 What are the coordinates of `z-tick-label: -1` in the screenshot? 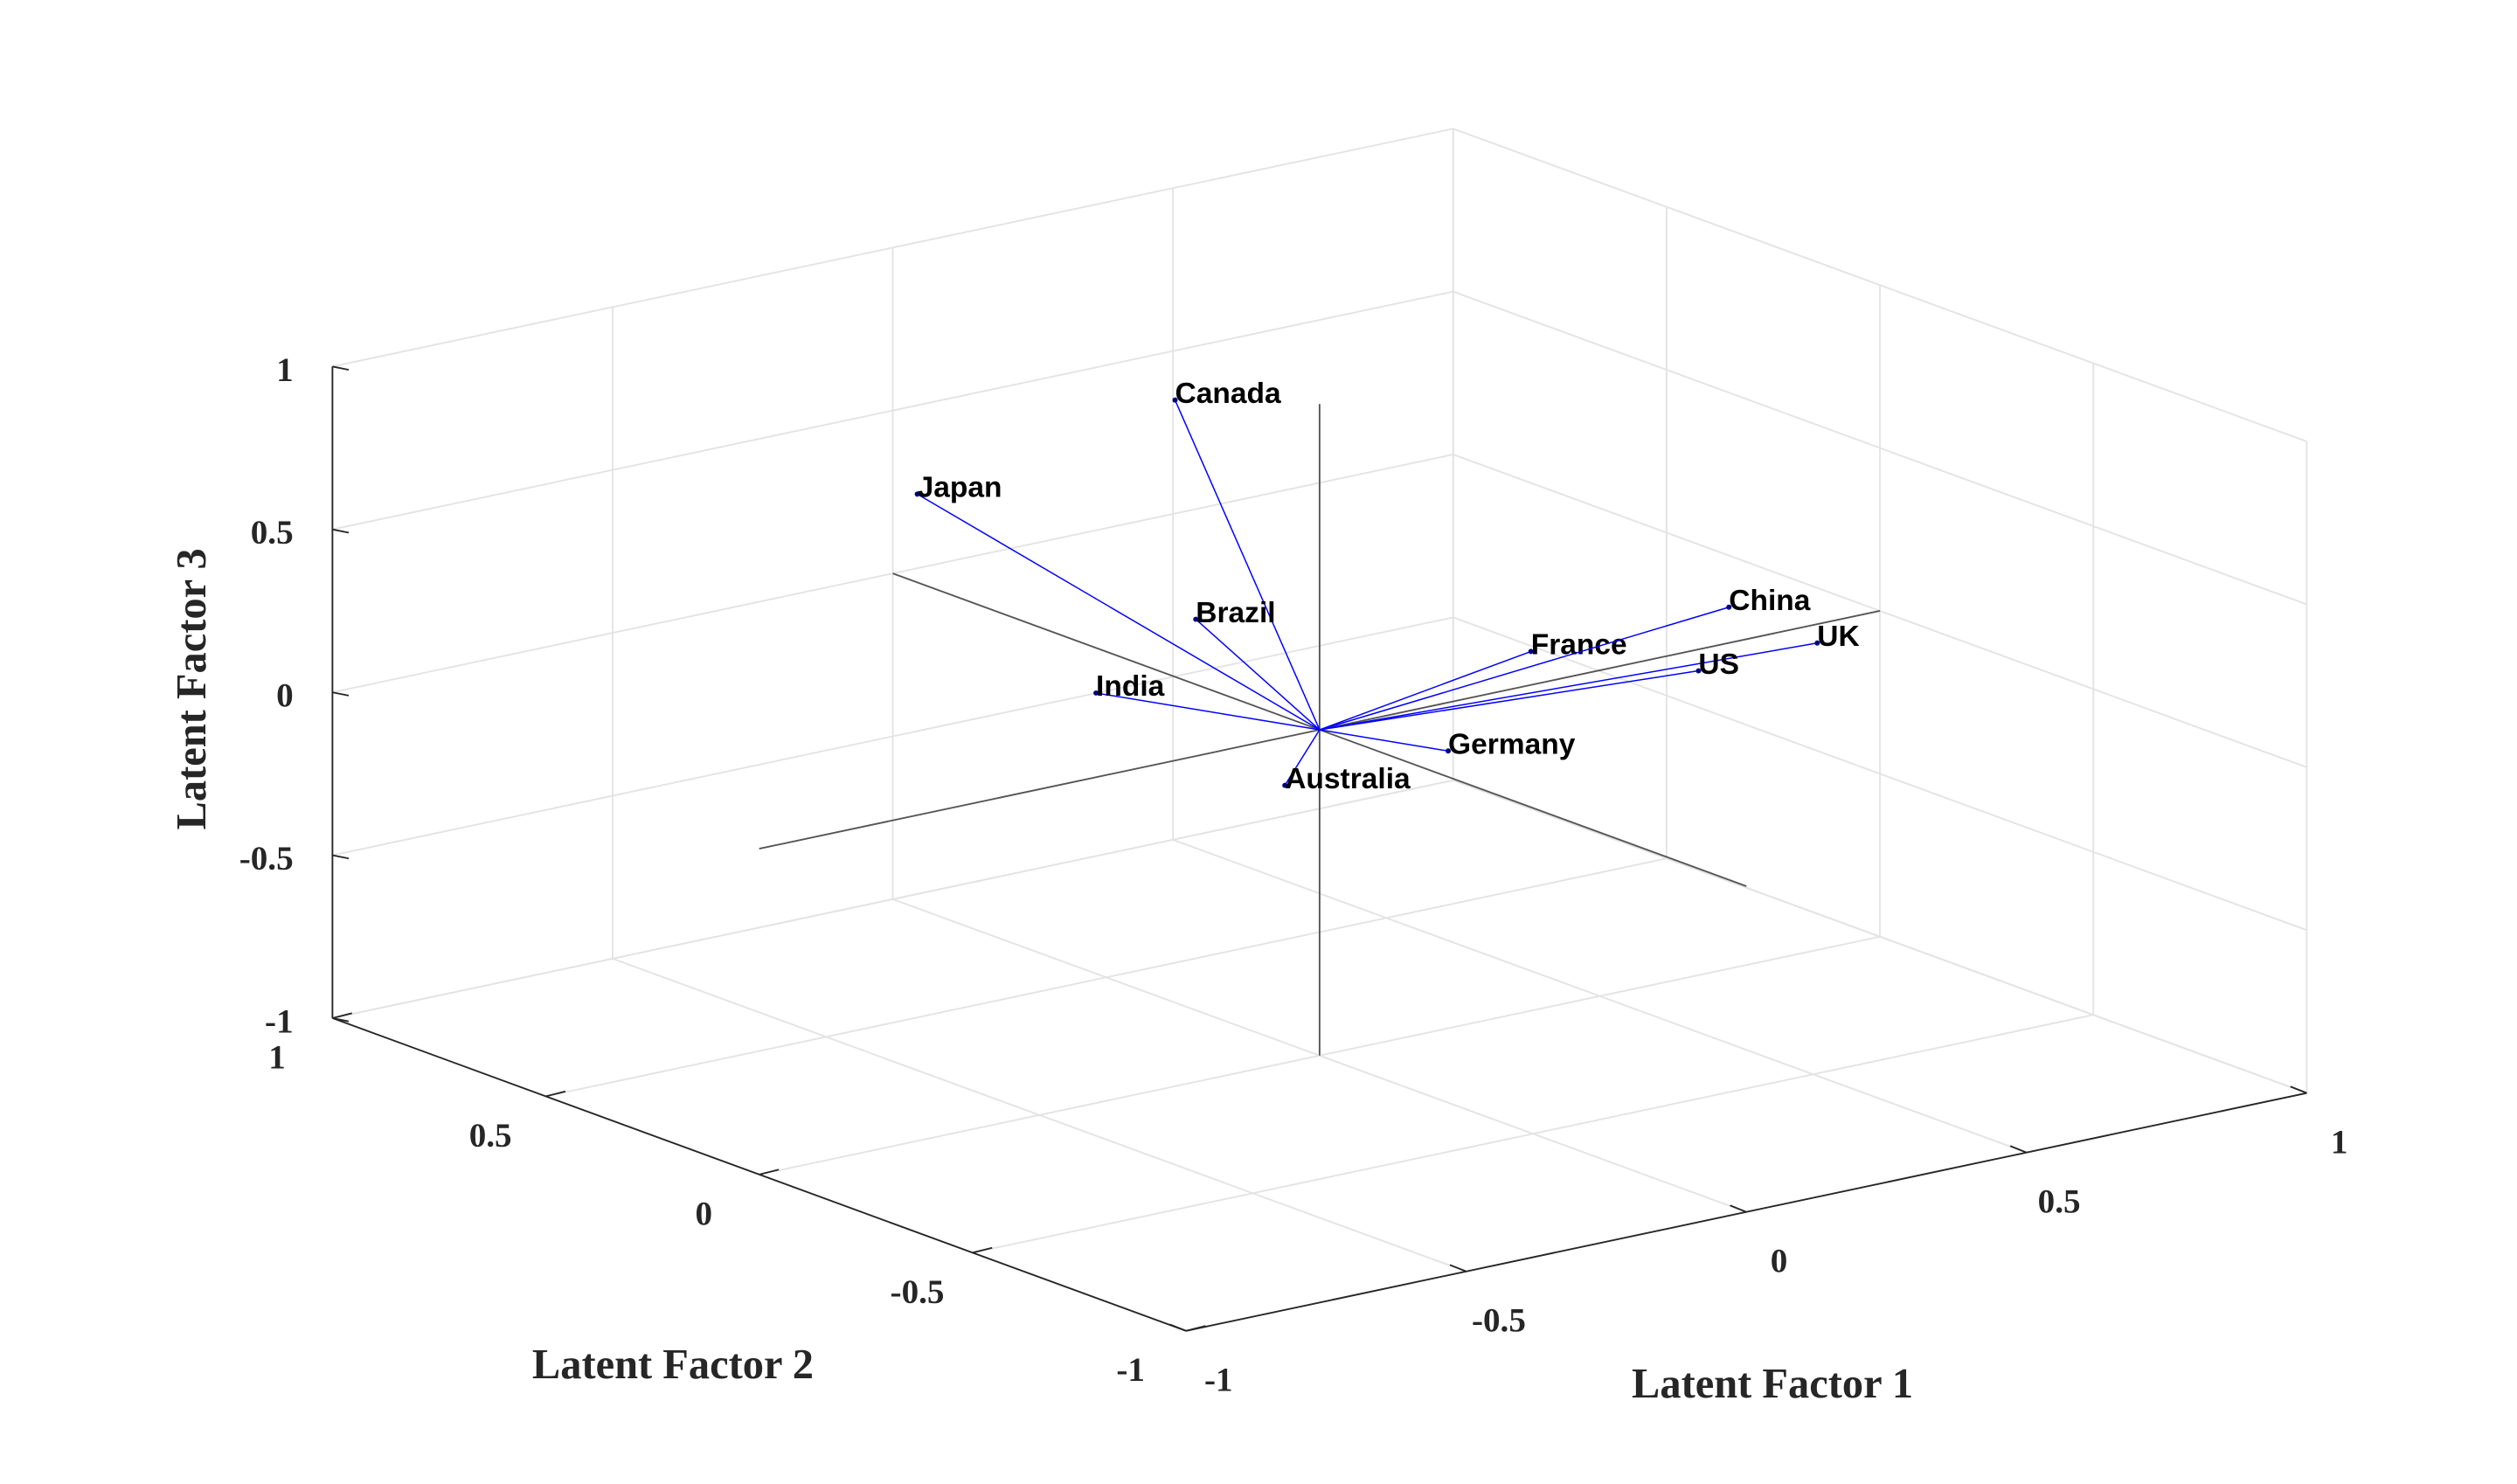 It's located at (279, 1021).